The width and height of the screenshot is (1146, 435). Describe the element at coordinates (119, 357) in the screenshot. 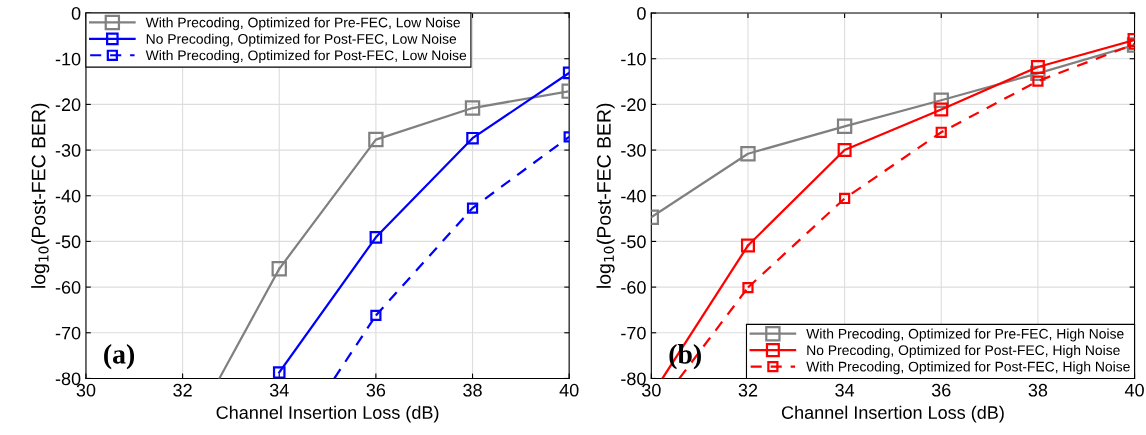

I see `annotation: (a)` at that location.